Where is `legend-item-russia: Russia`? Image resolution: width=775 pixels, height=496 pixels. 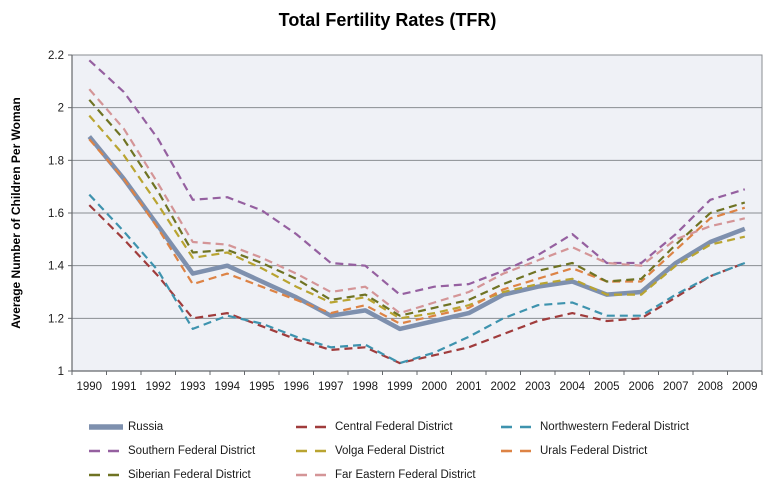 legend-item-russia: Russia is located at coordinates (125, 427).